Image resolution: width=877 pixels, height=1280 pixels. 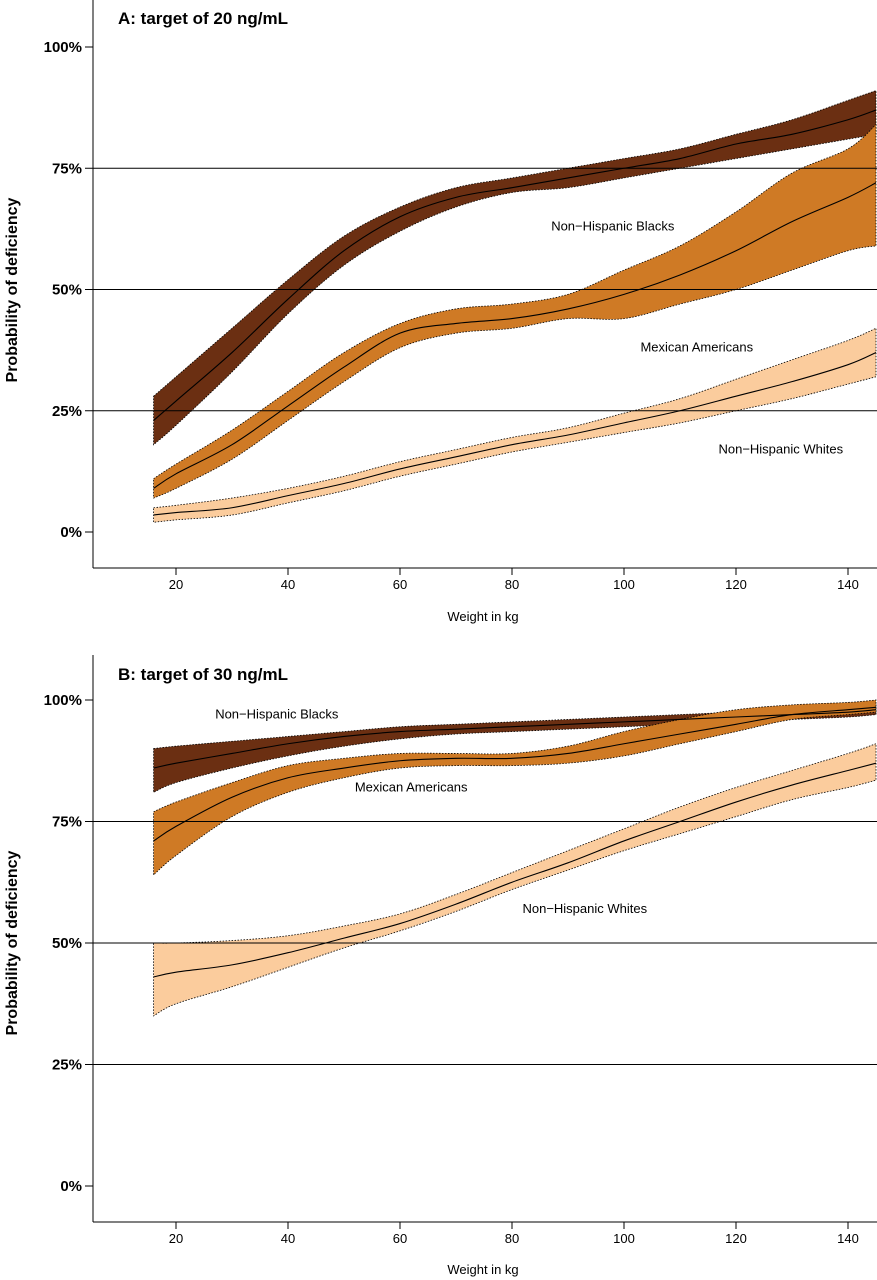 I want to click on band-non-hispanic-whites, so click(x=515, y=425).